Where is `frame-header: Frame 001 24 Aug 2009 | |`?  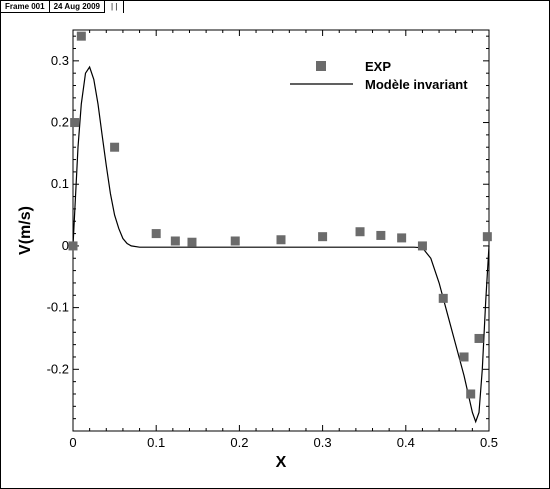 frame-header: Frame 001 24 Aug 2009 | | is located at coordinates (63, 7).